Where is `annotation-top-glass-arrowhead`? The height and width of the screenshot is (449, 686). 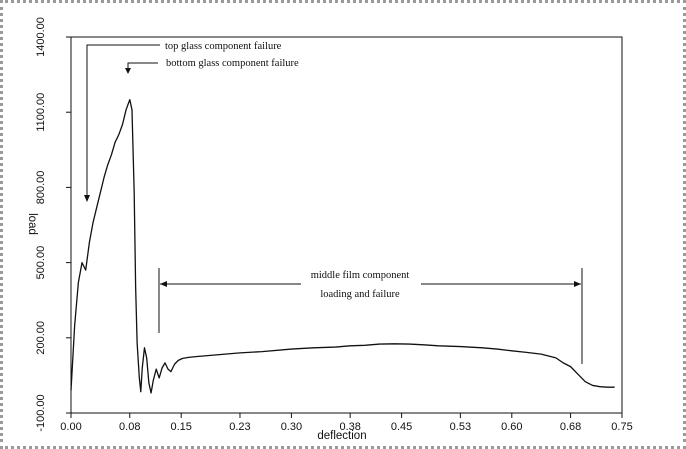
annotation-top-glass-arrowhead is located at coordinates (87, 198).